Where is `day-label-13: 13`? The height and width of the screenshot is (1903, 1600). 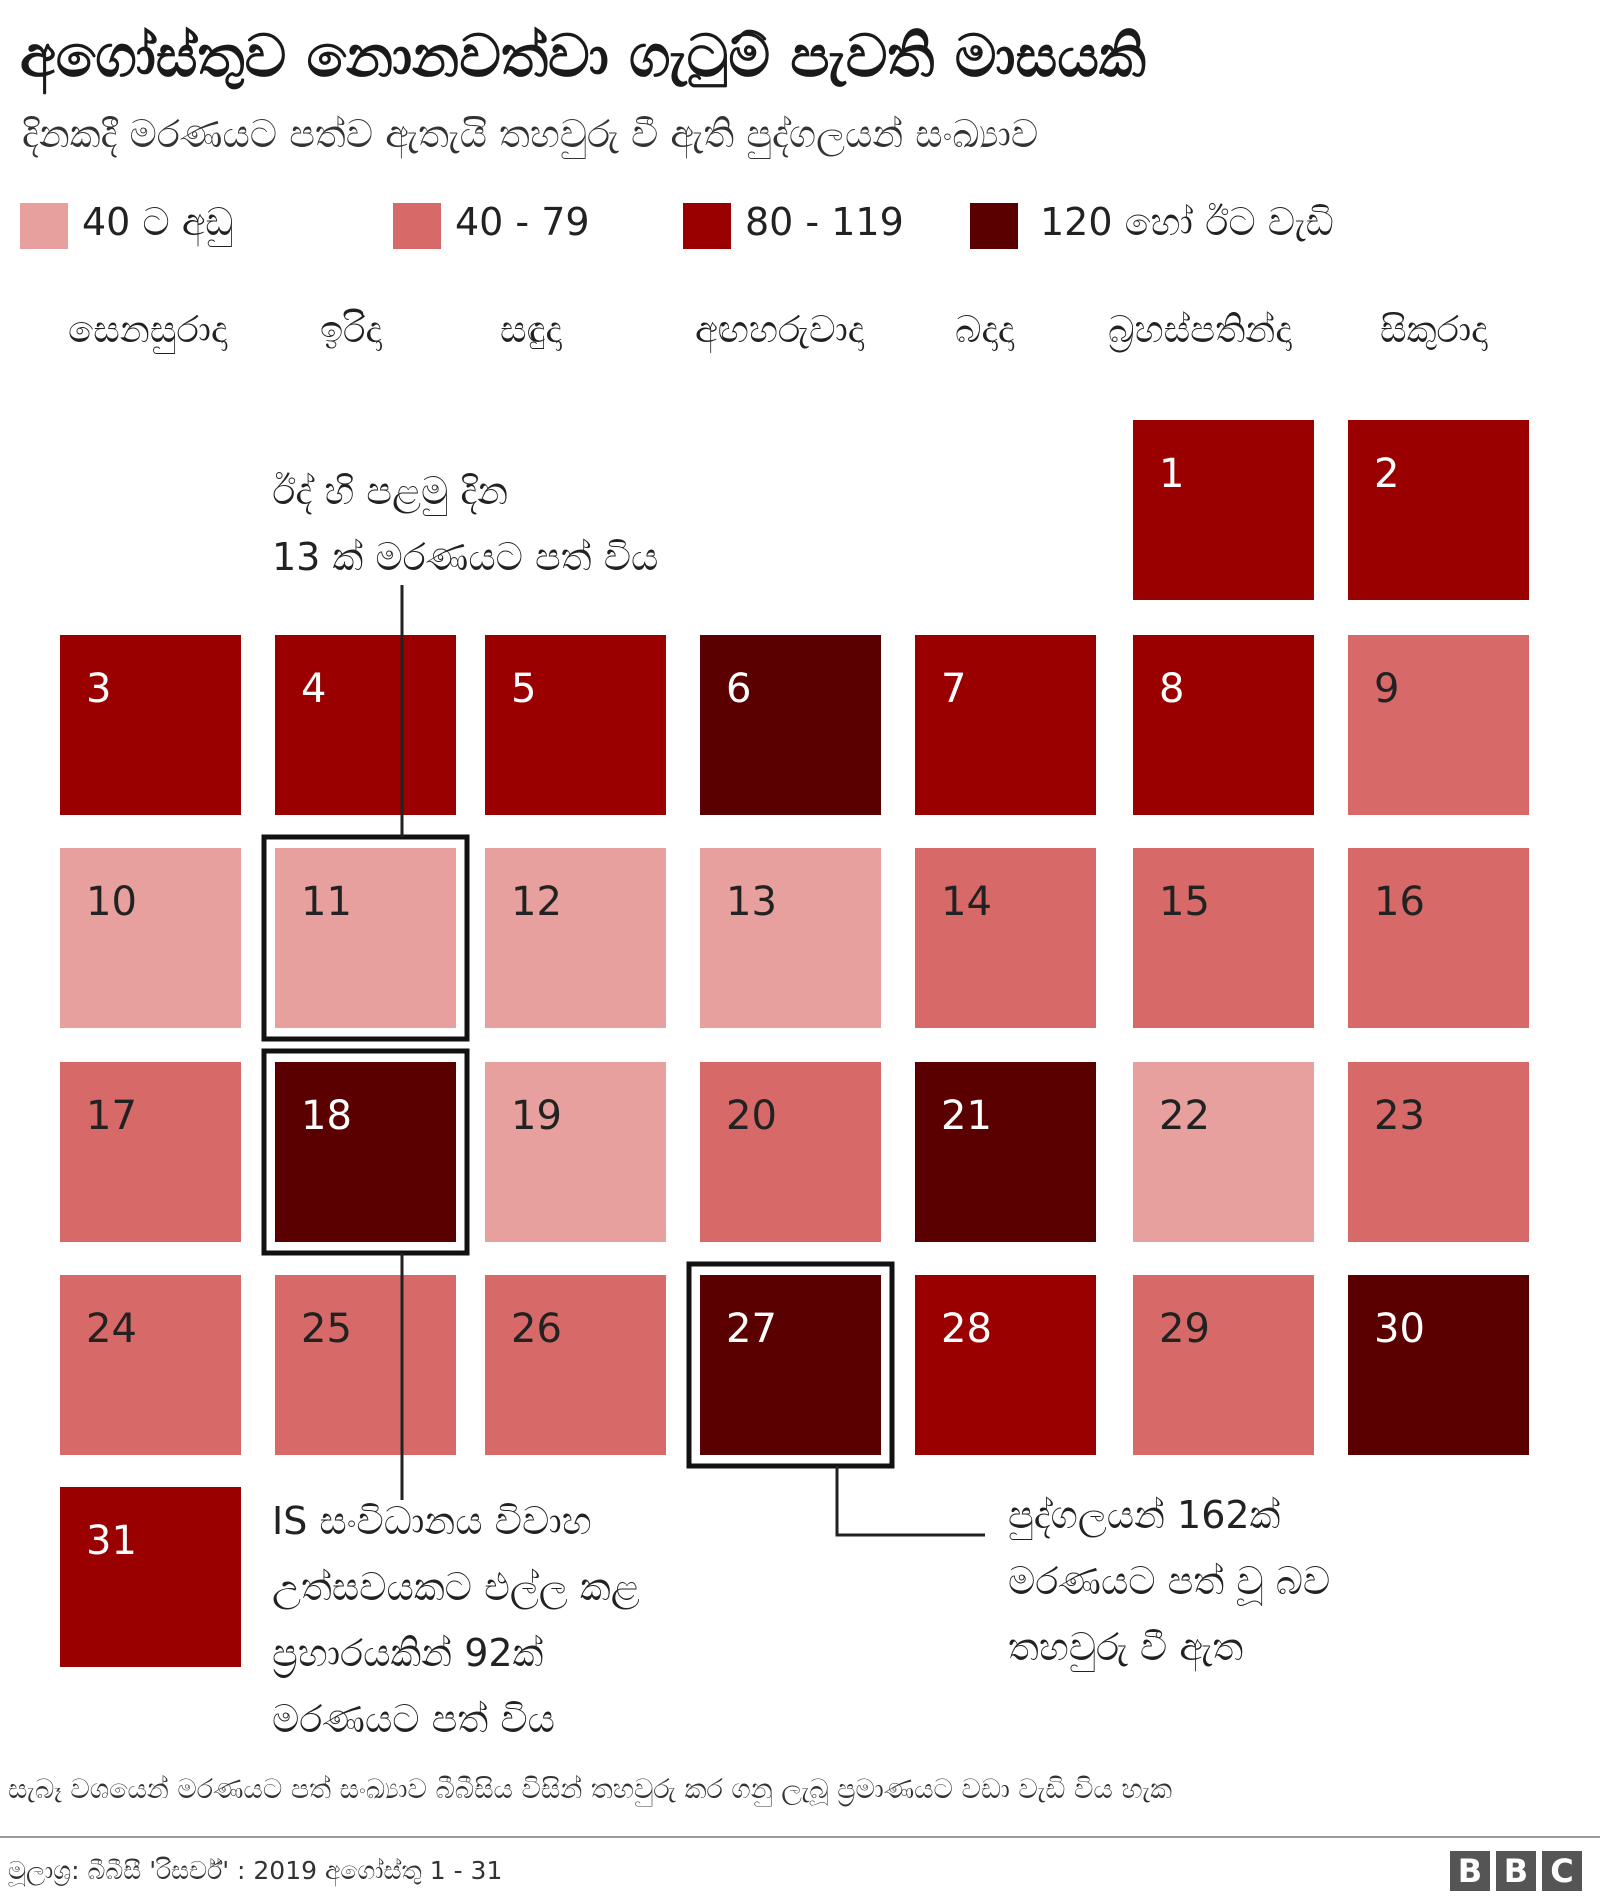
day-label-13: 13 is located at coordinates (751, 902).